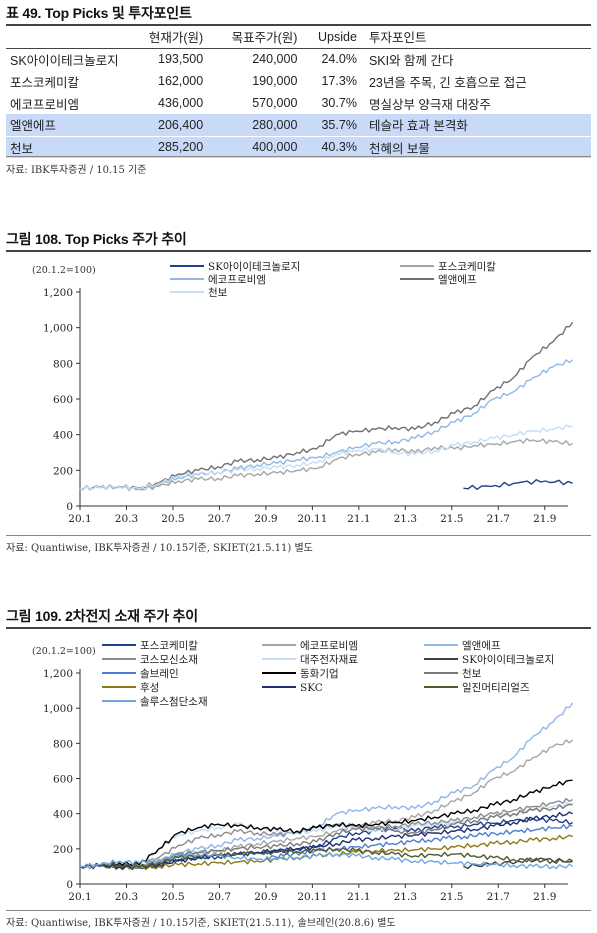  What do you see at coordinates (66, 37) in the screenshot?
I see `table-header-name` at bounding box center [66, 37].